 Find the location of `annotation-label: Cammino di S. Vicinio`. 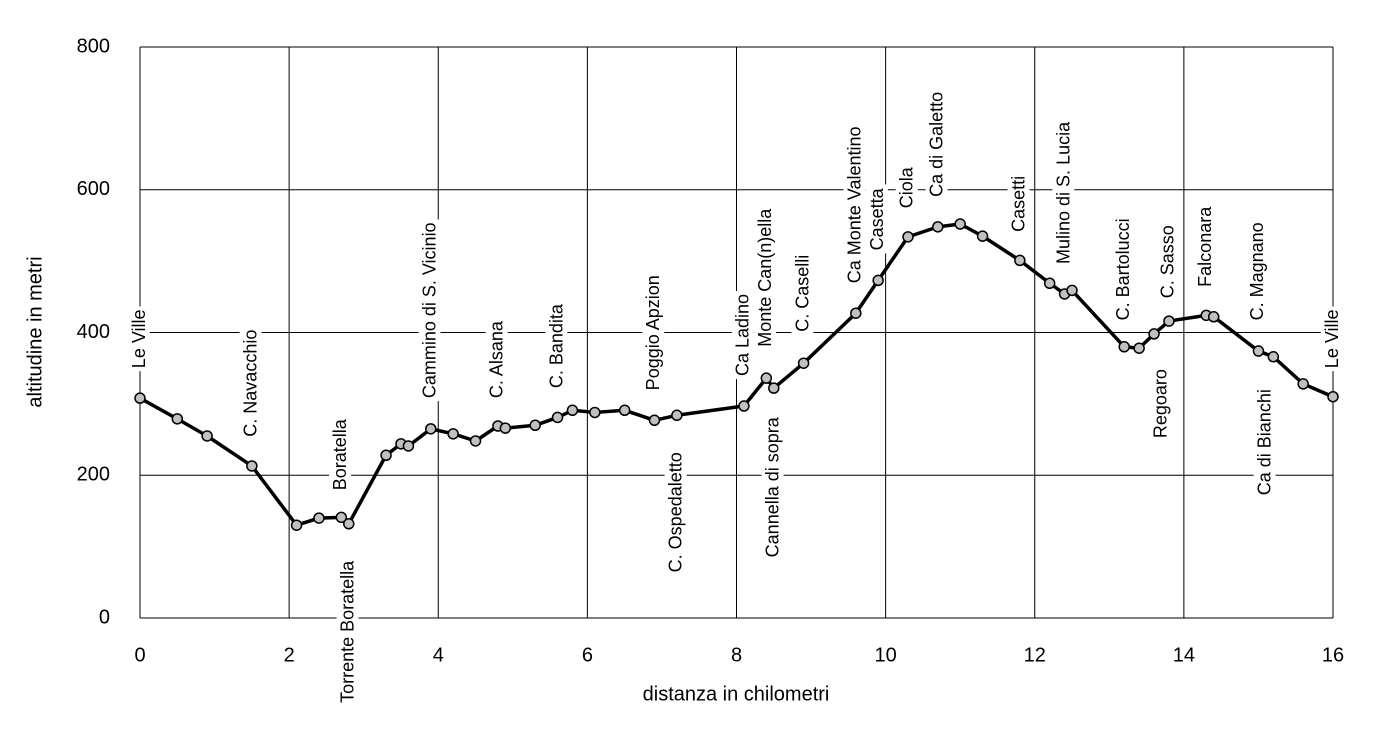

annotation-label: Cammino di S. Vicinio is located at coordinates (430, 310).